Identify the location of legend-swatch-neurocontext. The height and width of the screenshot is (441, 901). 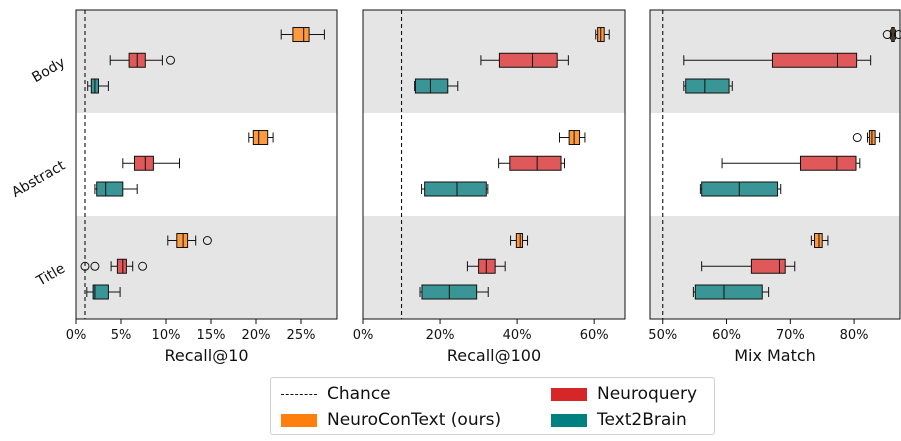
(299, 420).